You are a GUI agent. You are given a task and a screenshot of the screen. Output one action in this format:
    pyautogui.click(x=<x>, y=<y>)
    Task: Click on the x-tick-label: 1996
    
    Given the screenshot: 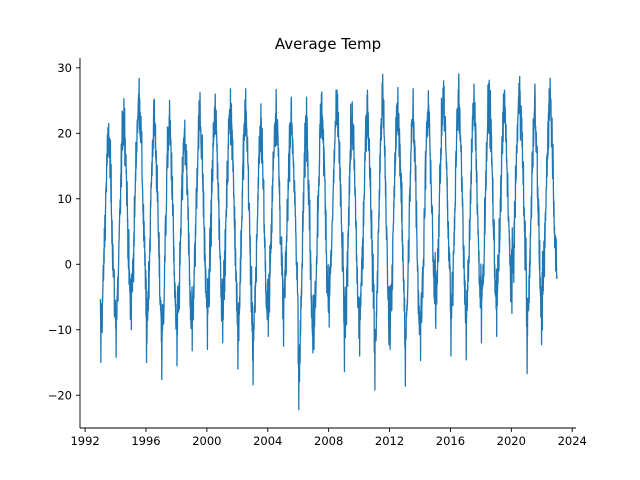 What is the action you would take?
    pyautogui.click(x=145, y=441)
    